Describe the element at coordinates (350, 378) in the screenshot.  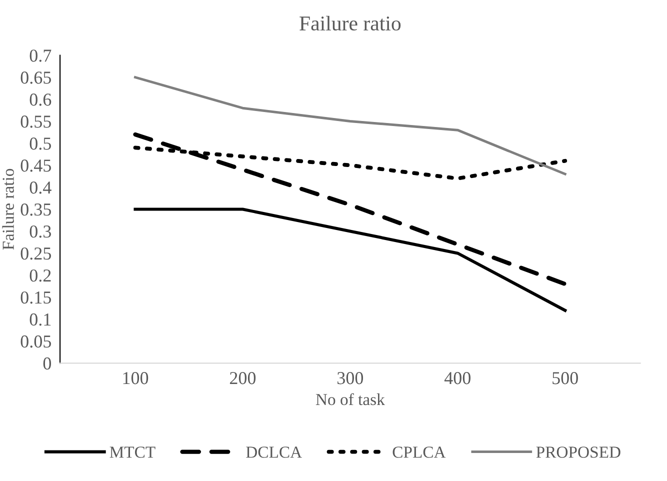
I see `x-tick-label: 300` at that location.